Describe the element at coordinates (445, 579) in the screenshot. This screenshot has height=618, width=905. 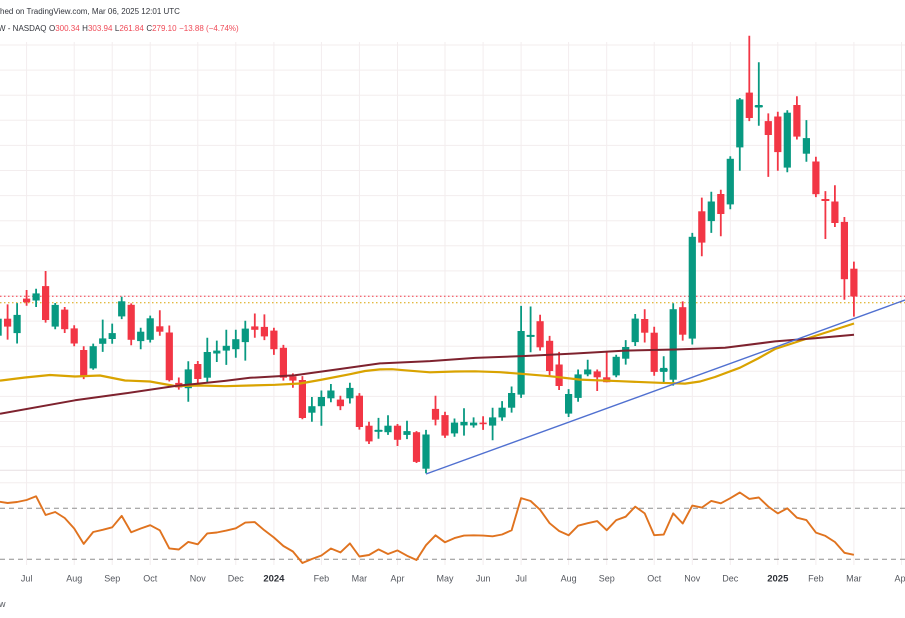
I see `svg-text: May` at that location.